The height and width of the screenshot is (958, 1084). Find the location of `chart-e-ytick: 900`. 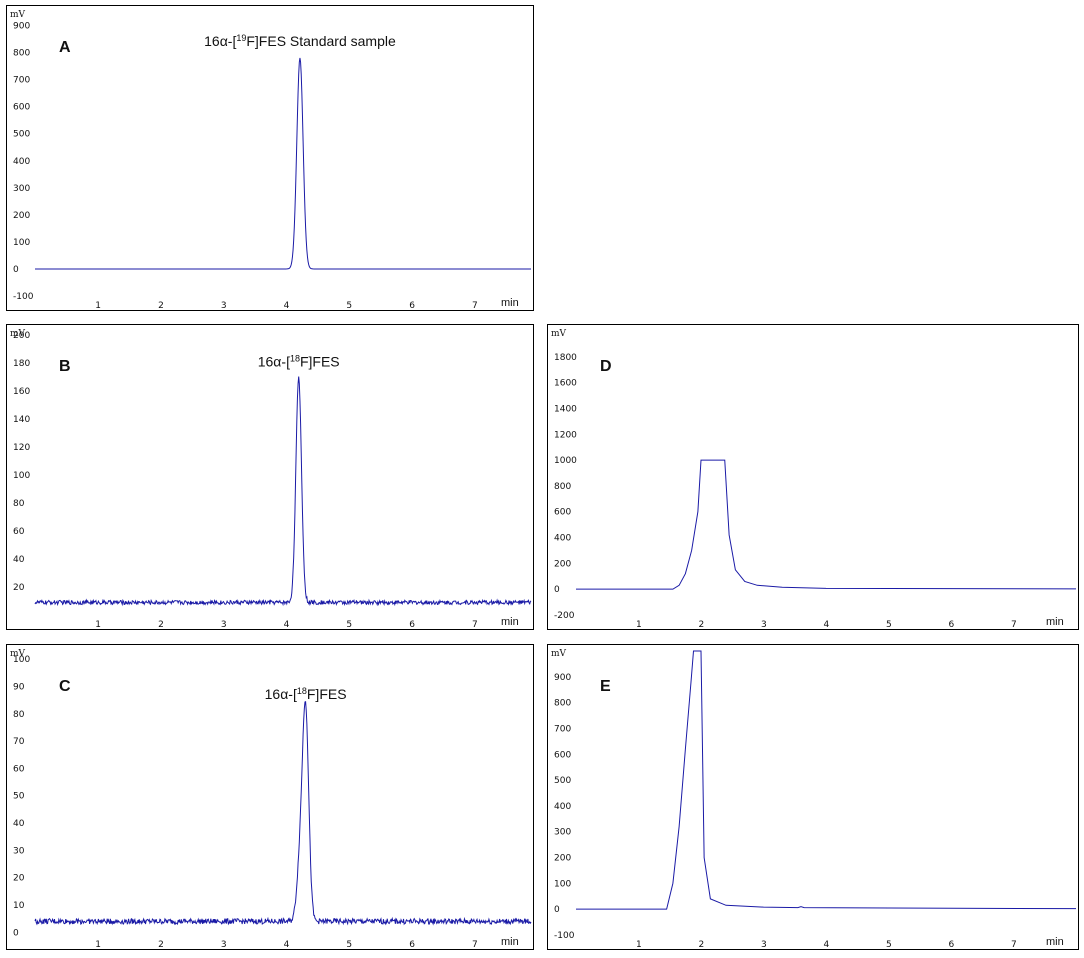

chart-e-ytick: 900 is located at coordinates (562, 678).